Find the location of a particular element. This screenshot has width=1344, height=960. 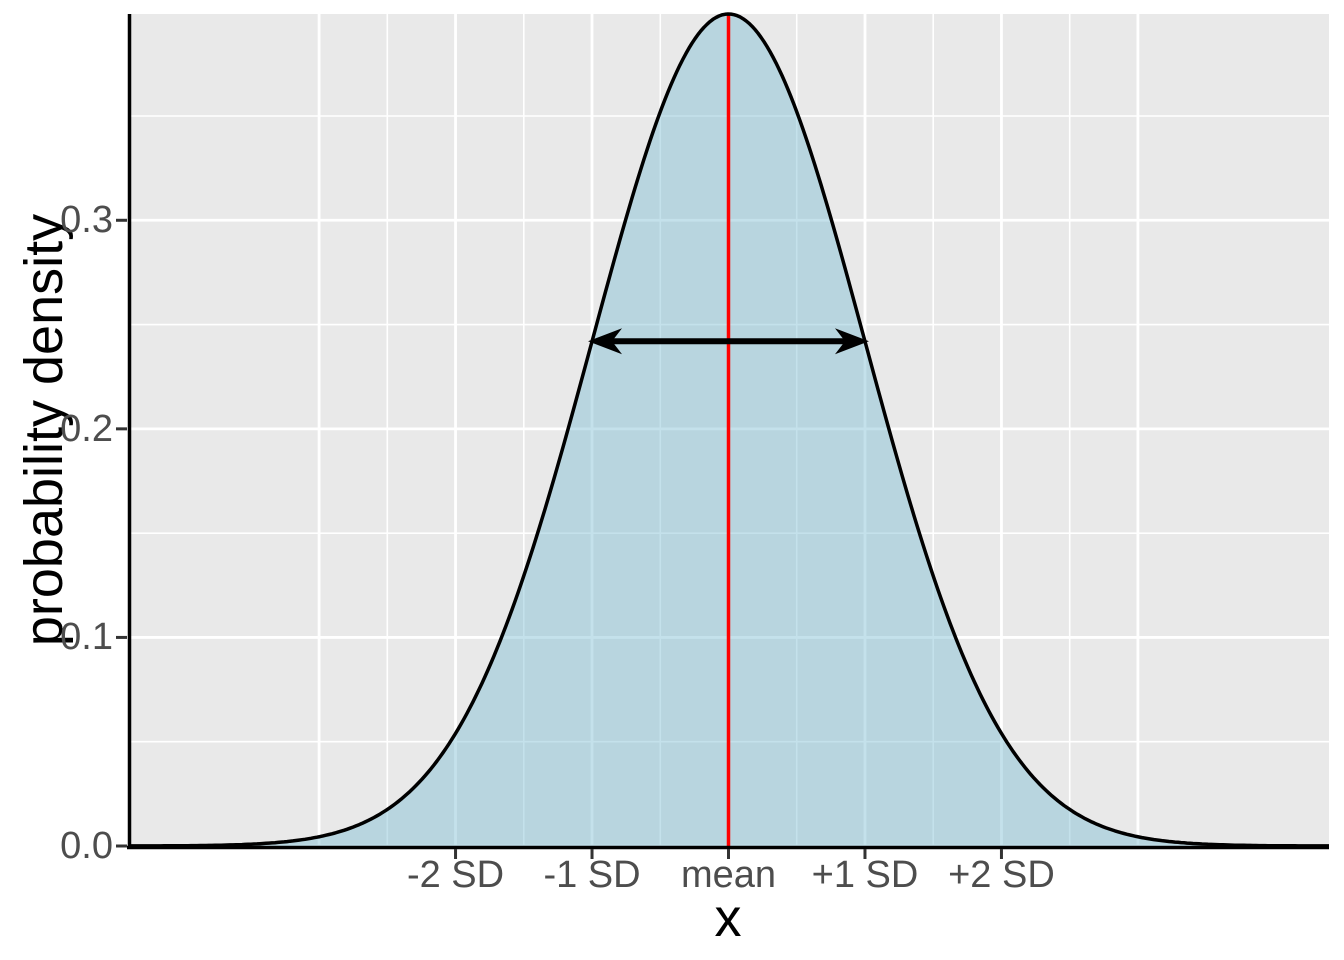

x-tick-label-minus-1sd: -1 SD is located at coordinates (592, 875).